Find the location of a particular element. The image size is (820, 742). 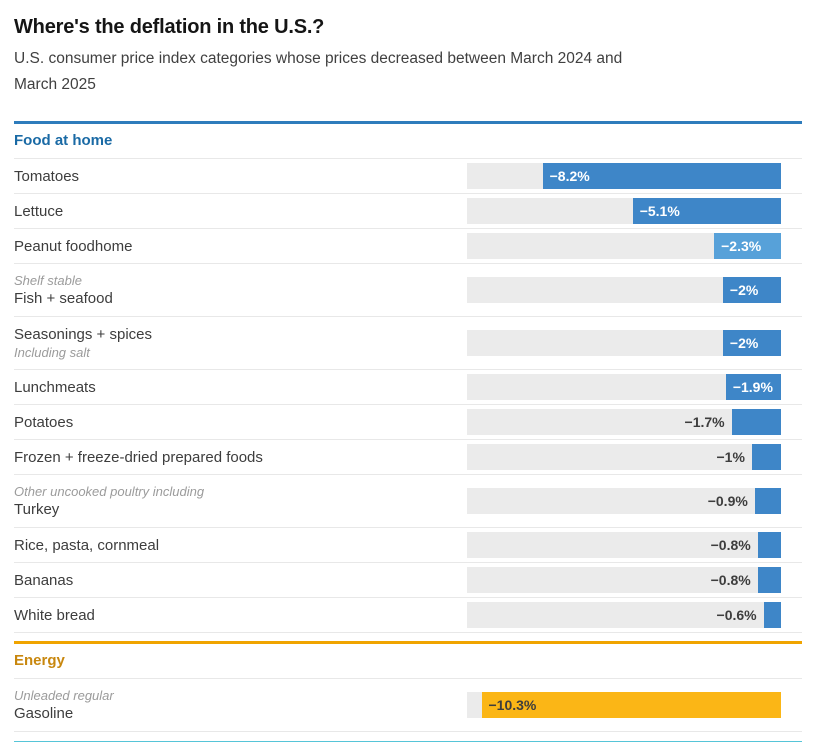

bar-track: −1.9% is located at coordinates (624, 387).